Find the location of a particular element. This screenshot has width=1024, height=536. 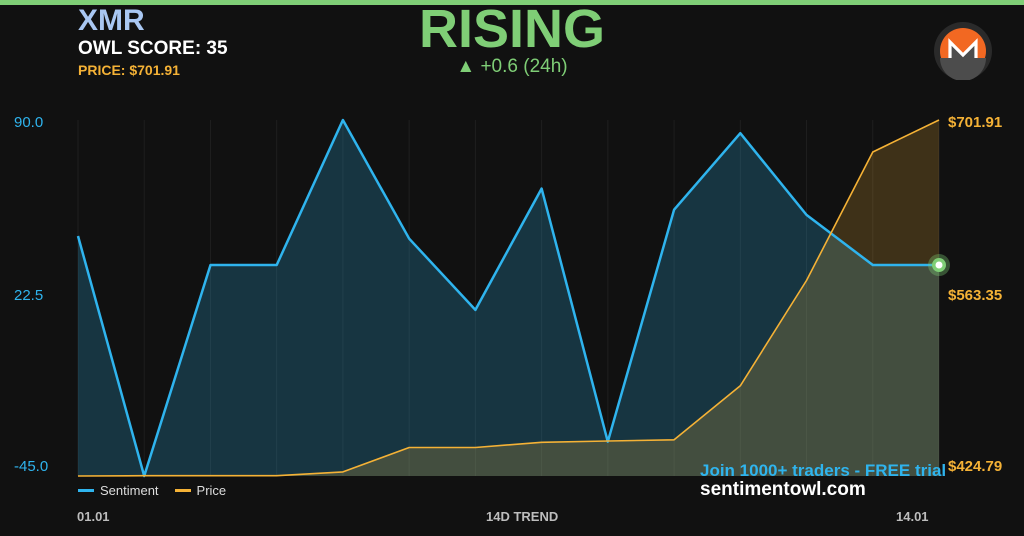

legend-swatch-price is located at coordinates (182, 490).